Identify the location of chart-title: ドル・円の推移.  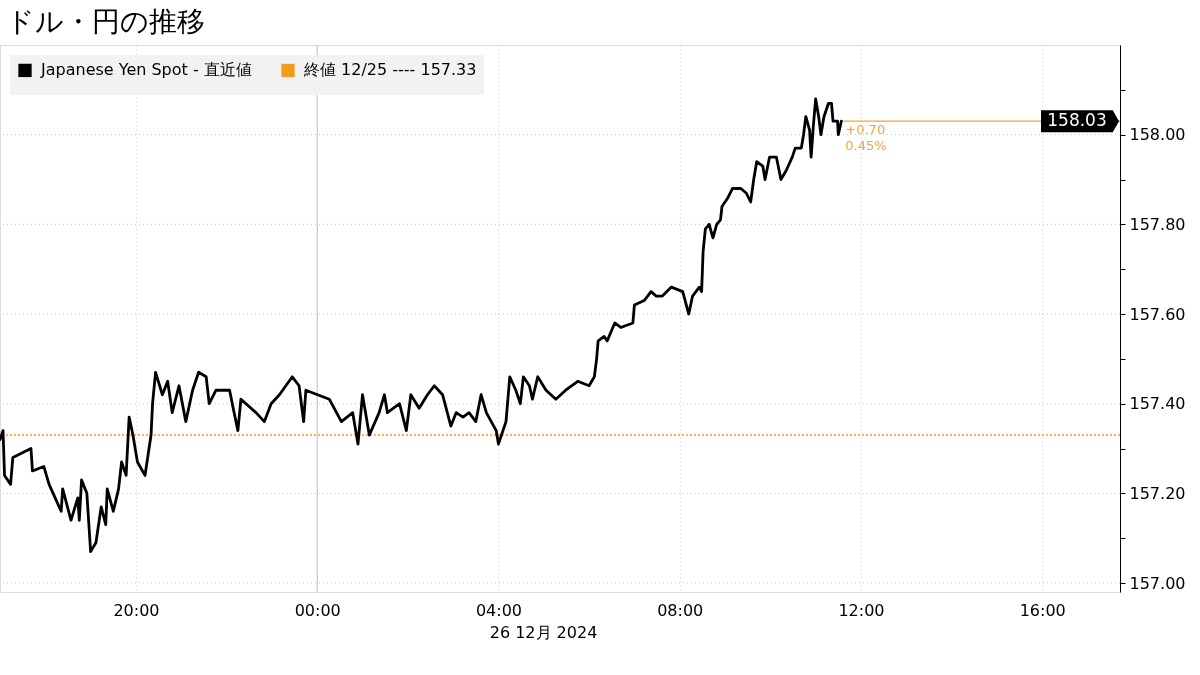
(105, 21).